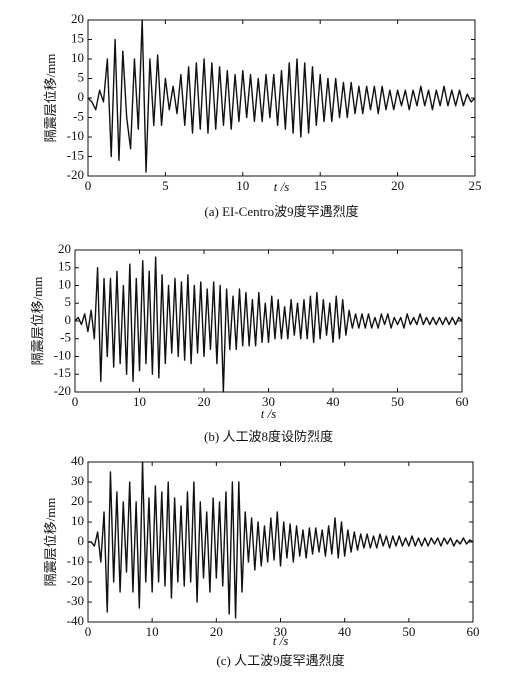 The height and width of the screenshot is (688, 530). What do you see at coordinates (281, 211) in the screenshot?
I see `subplot-caption: (a) EI-Centro波9度罕遇烈度` at bounding box center [281, 211].